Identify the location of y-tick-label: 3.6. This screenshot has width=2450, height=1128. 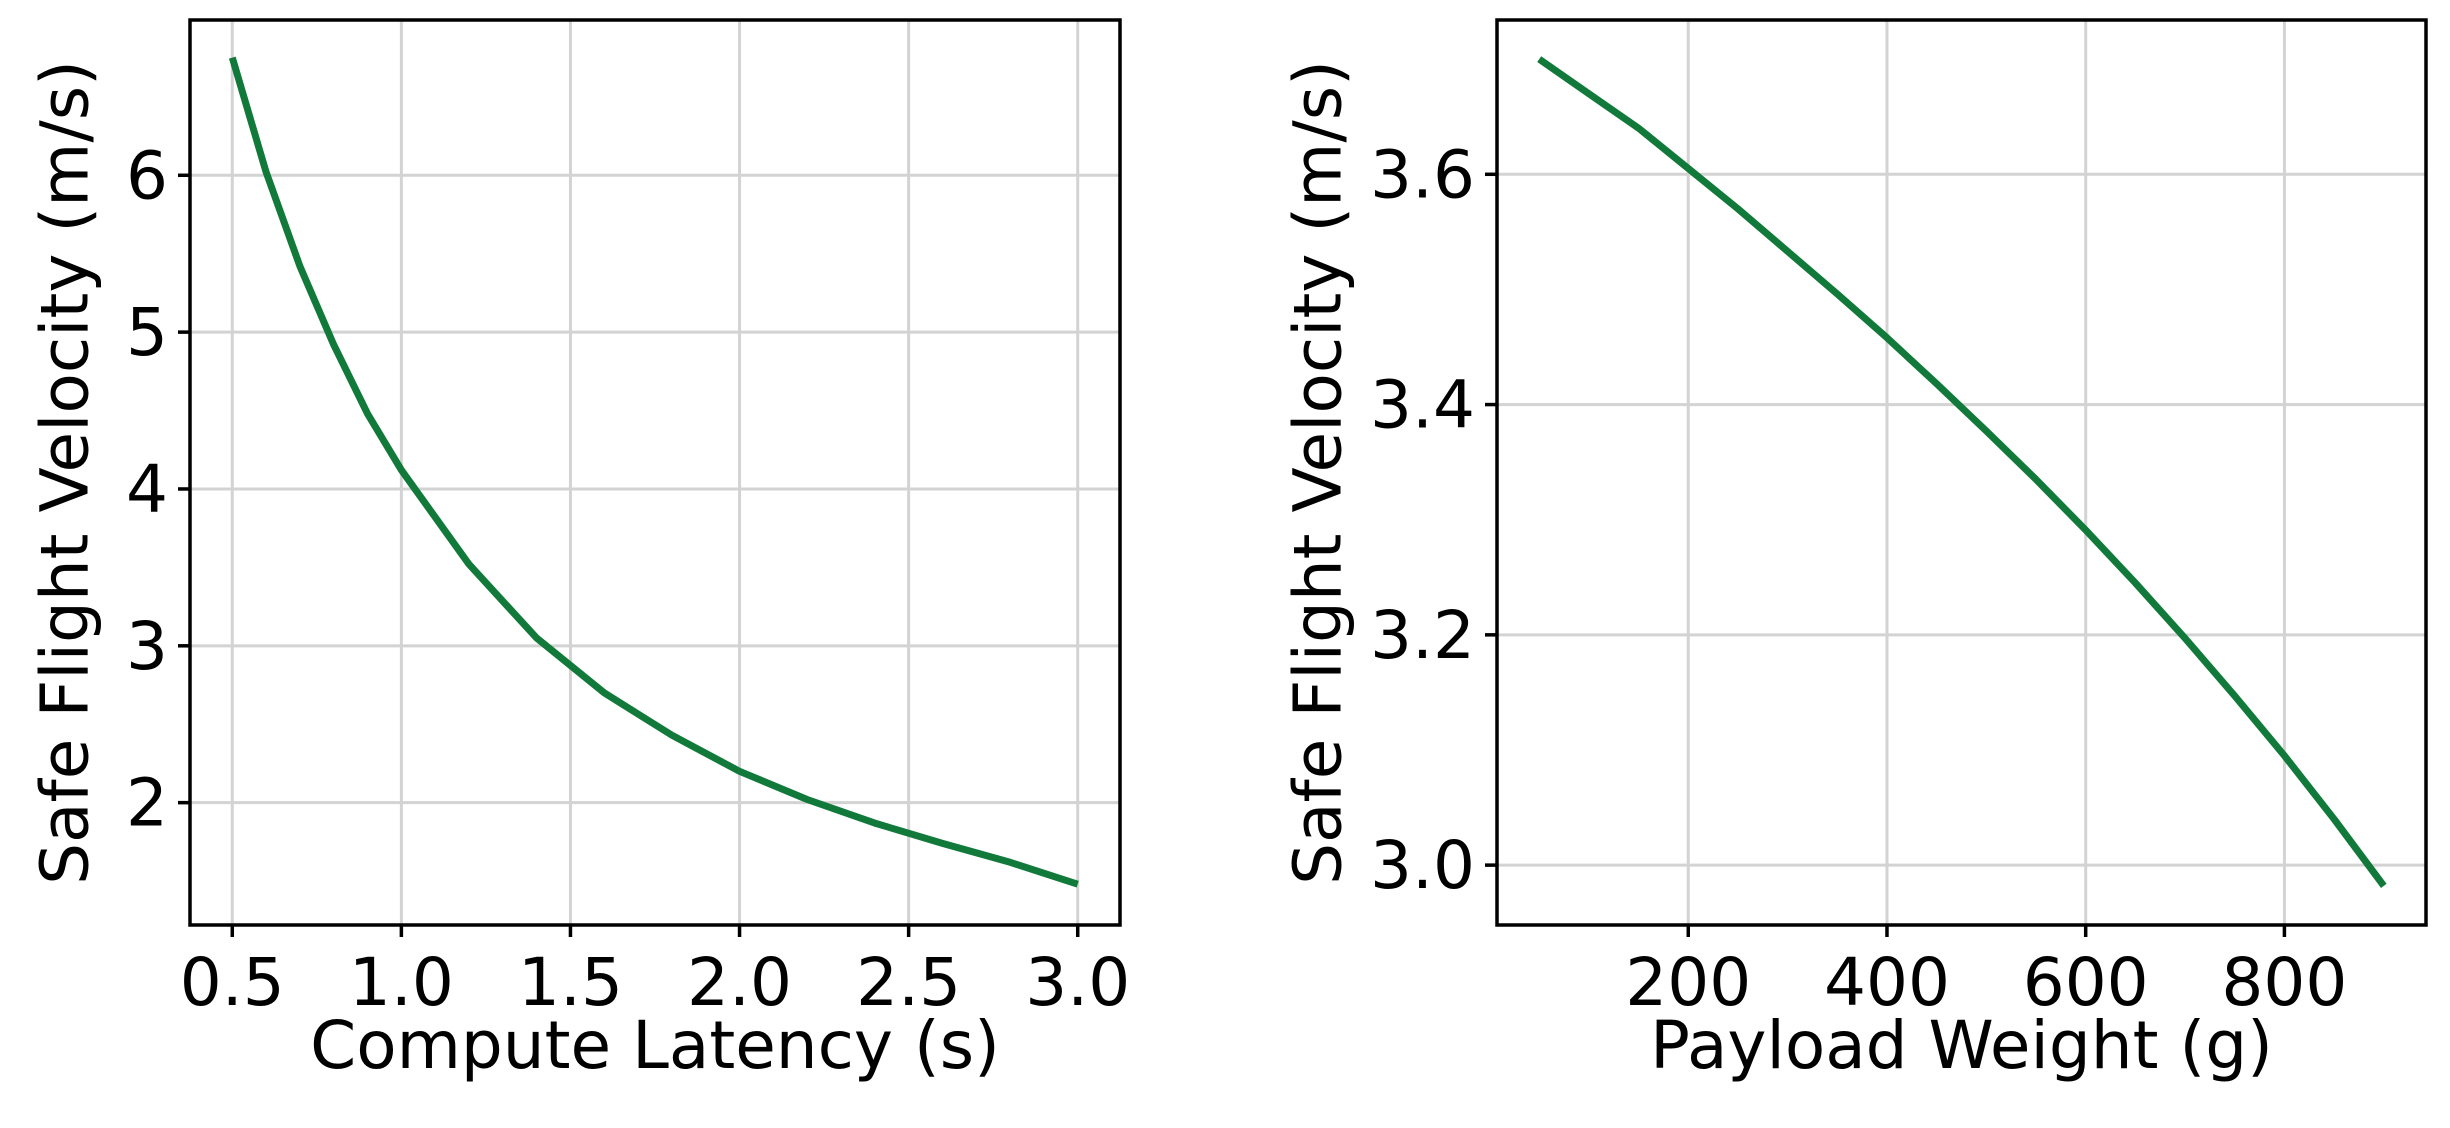
(1422, 174).